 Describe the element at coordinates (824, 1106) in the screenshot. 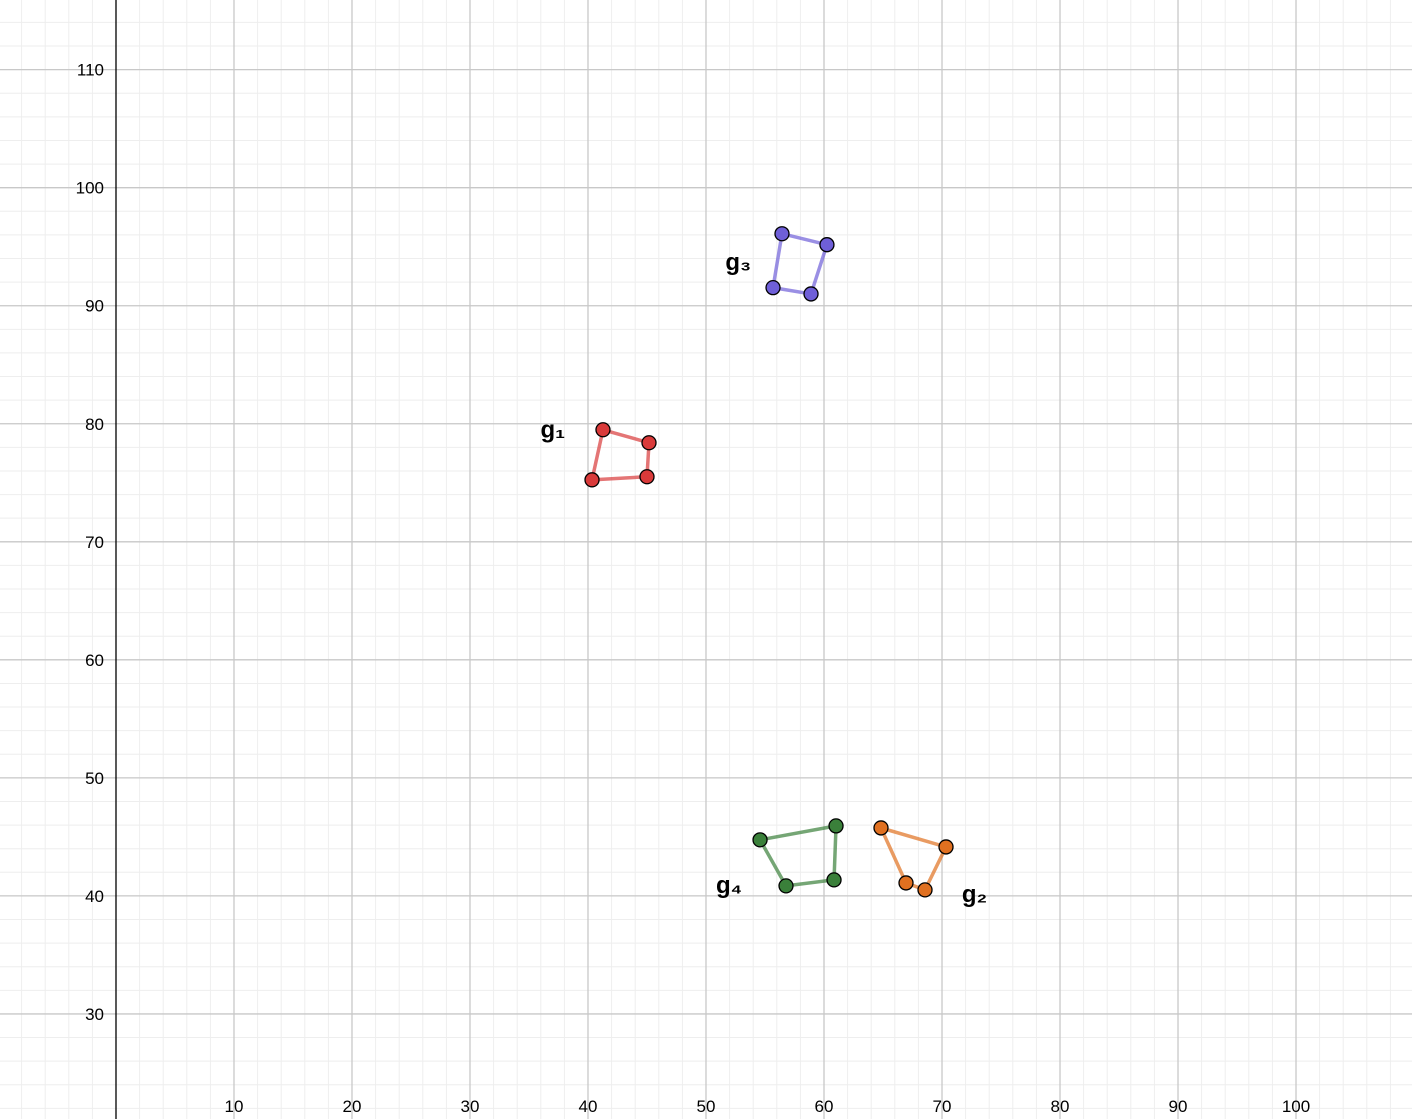

I see `x-tick-label: 60` at that location.